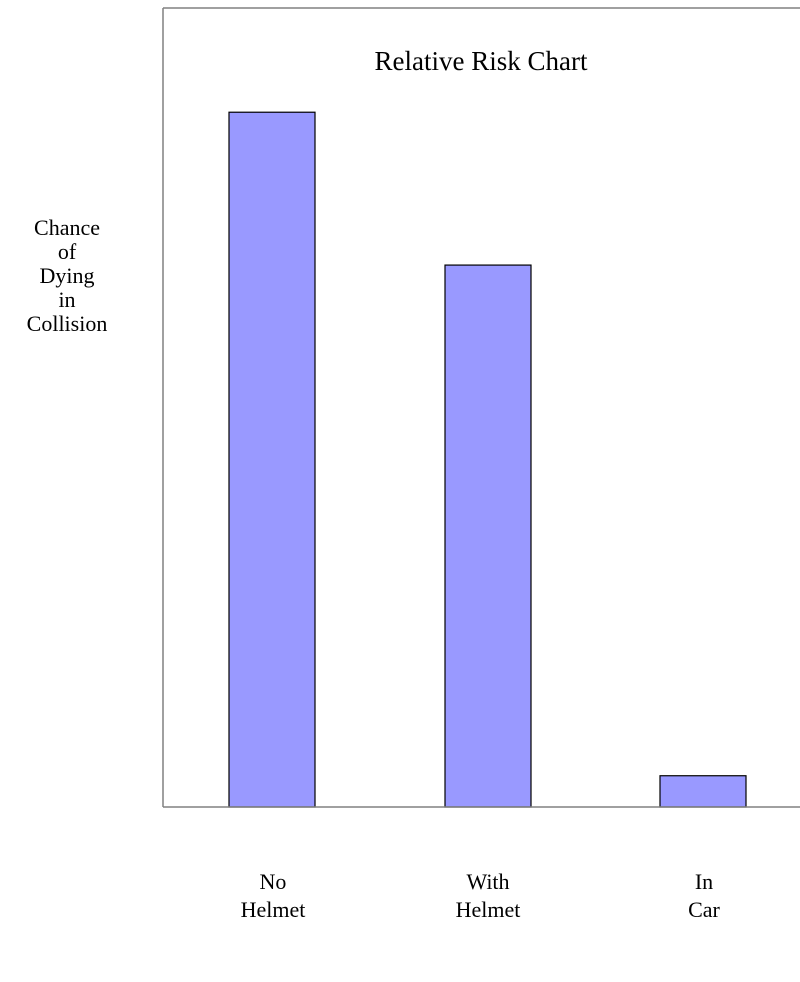 This screenshot has width=800, height=982. Describe the element at coordinates (67, 299) in the screenshot. I see `y-axis-label-line: in` at that location.